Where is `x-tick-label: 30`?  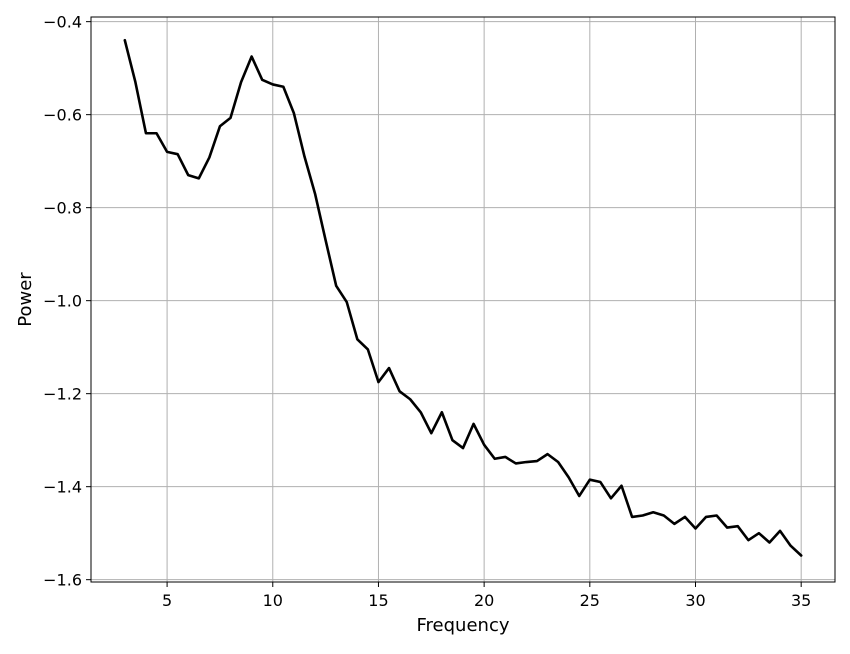 x-tick-label: 30 is located at coordinates (695, 600).